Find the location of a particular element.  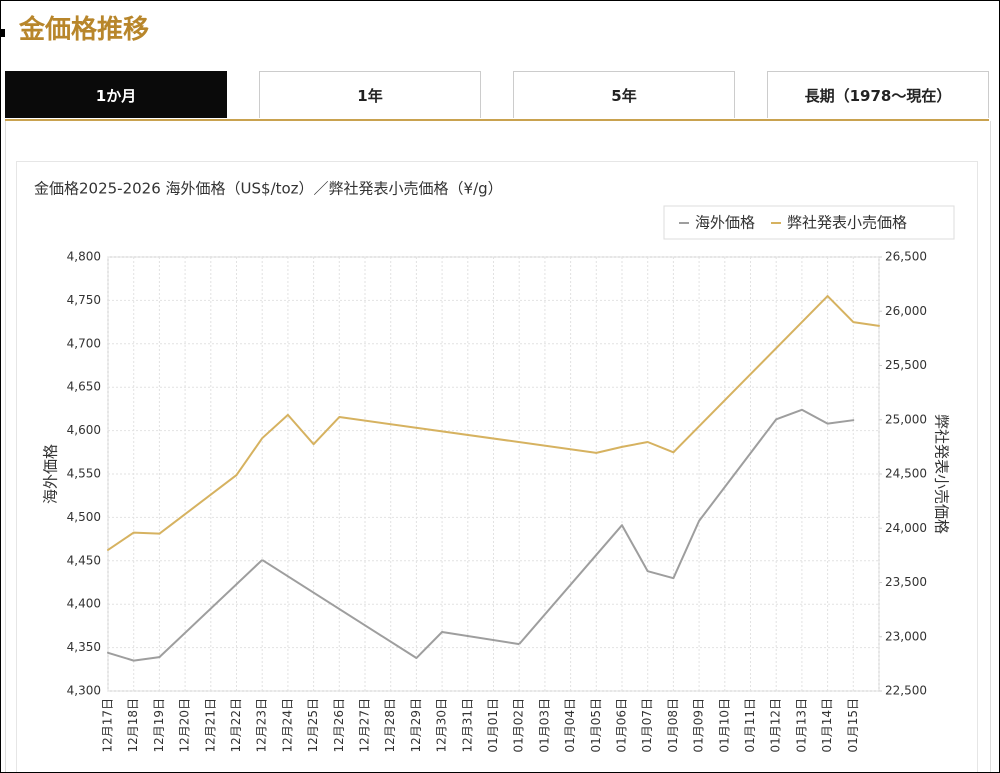

y2-tick-label: 24,500 is located at coordinates (906, 474).